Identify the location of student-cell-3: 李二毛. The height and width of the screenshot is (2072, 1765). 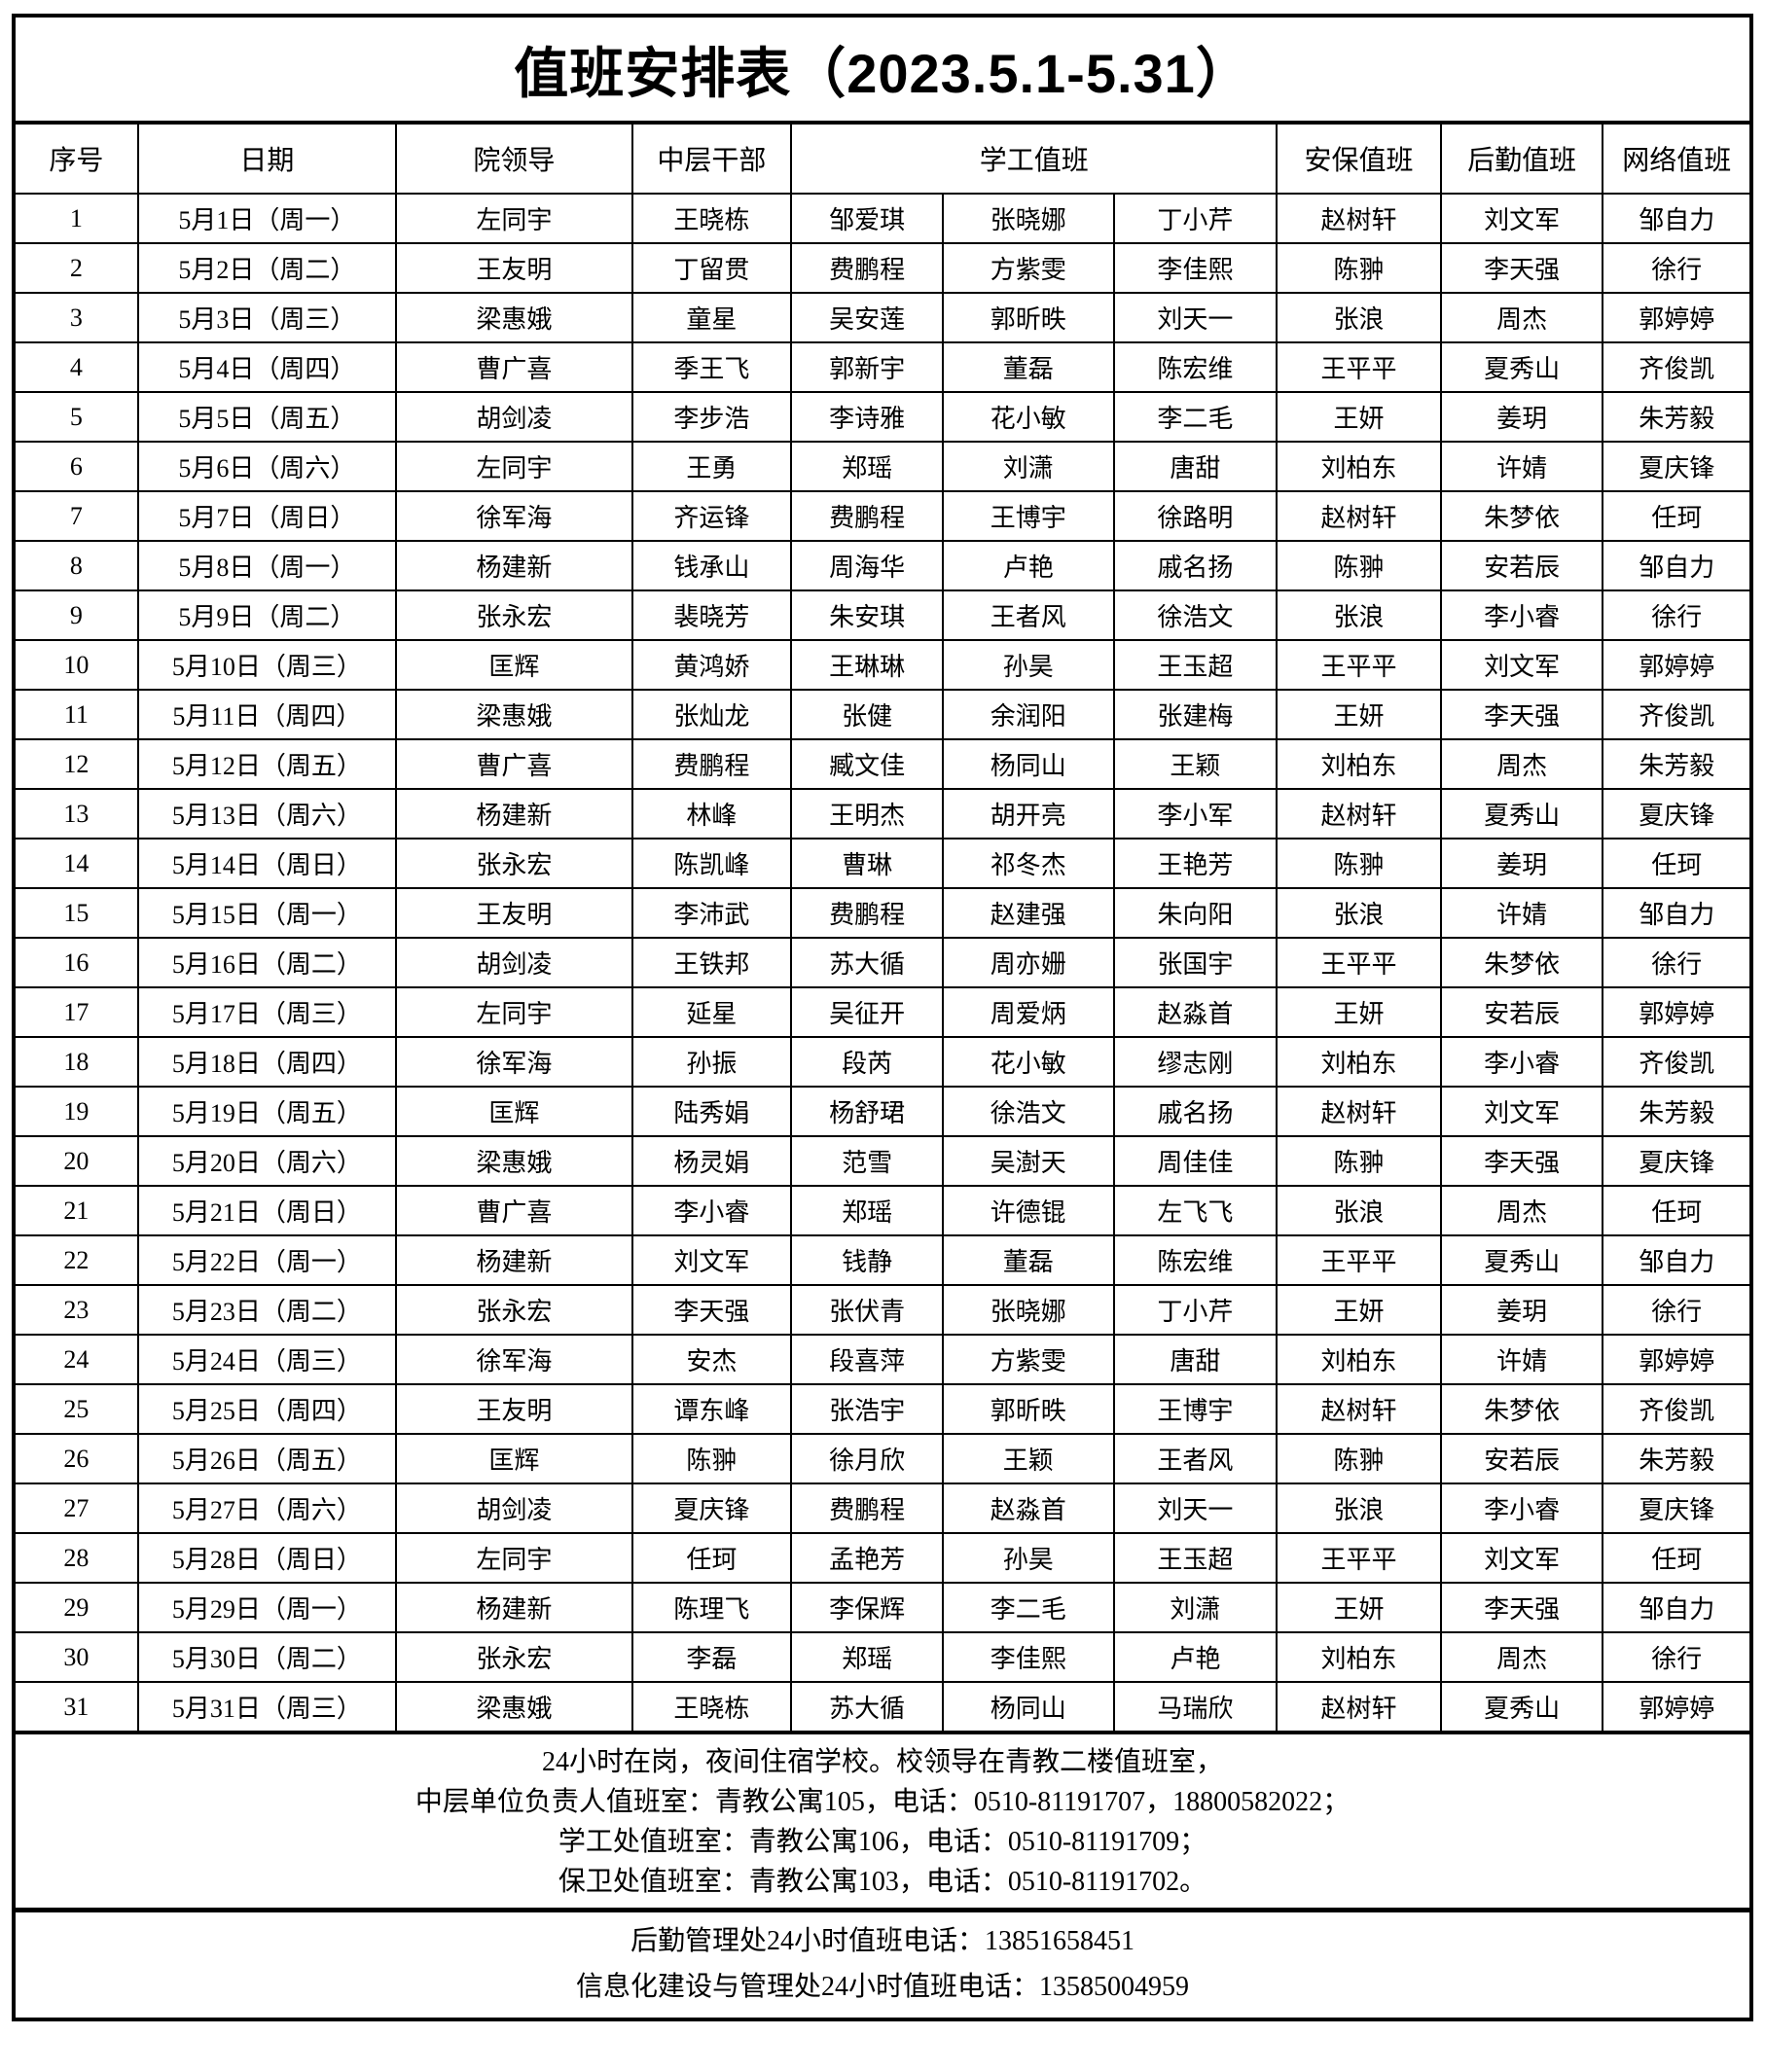
(1195, 417).